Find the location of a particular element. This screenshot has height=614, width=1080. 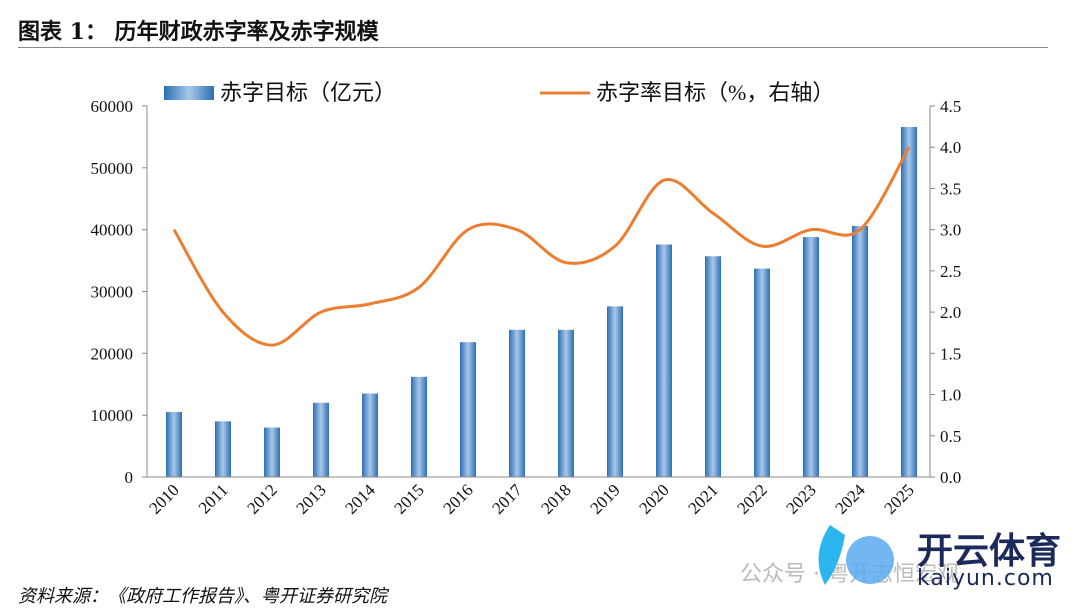

left-tick-label: 30000 is located at coordinates (112, 292).